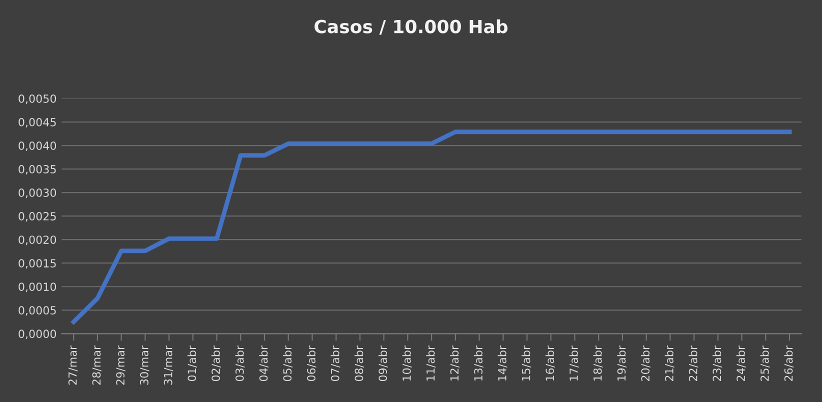 This screenshot has width=822, height=402. What do you see at coordinates (287, 363) in the screenshot?
I see `x-tick-label: 05/abr` at bounding box center [287, 363].